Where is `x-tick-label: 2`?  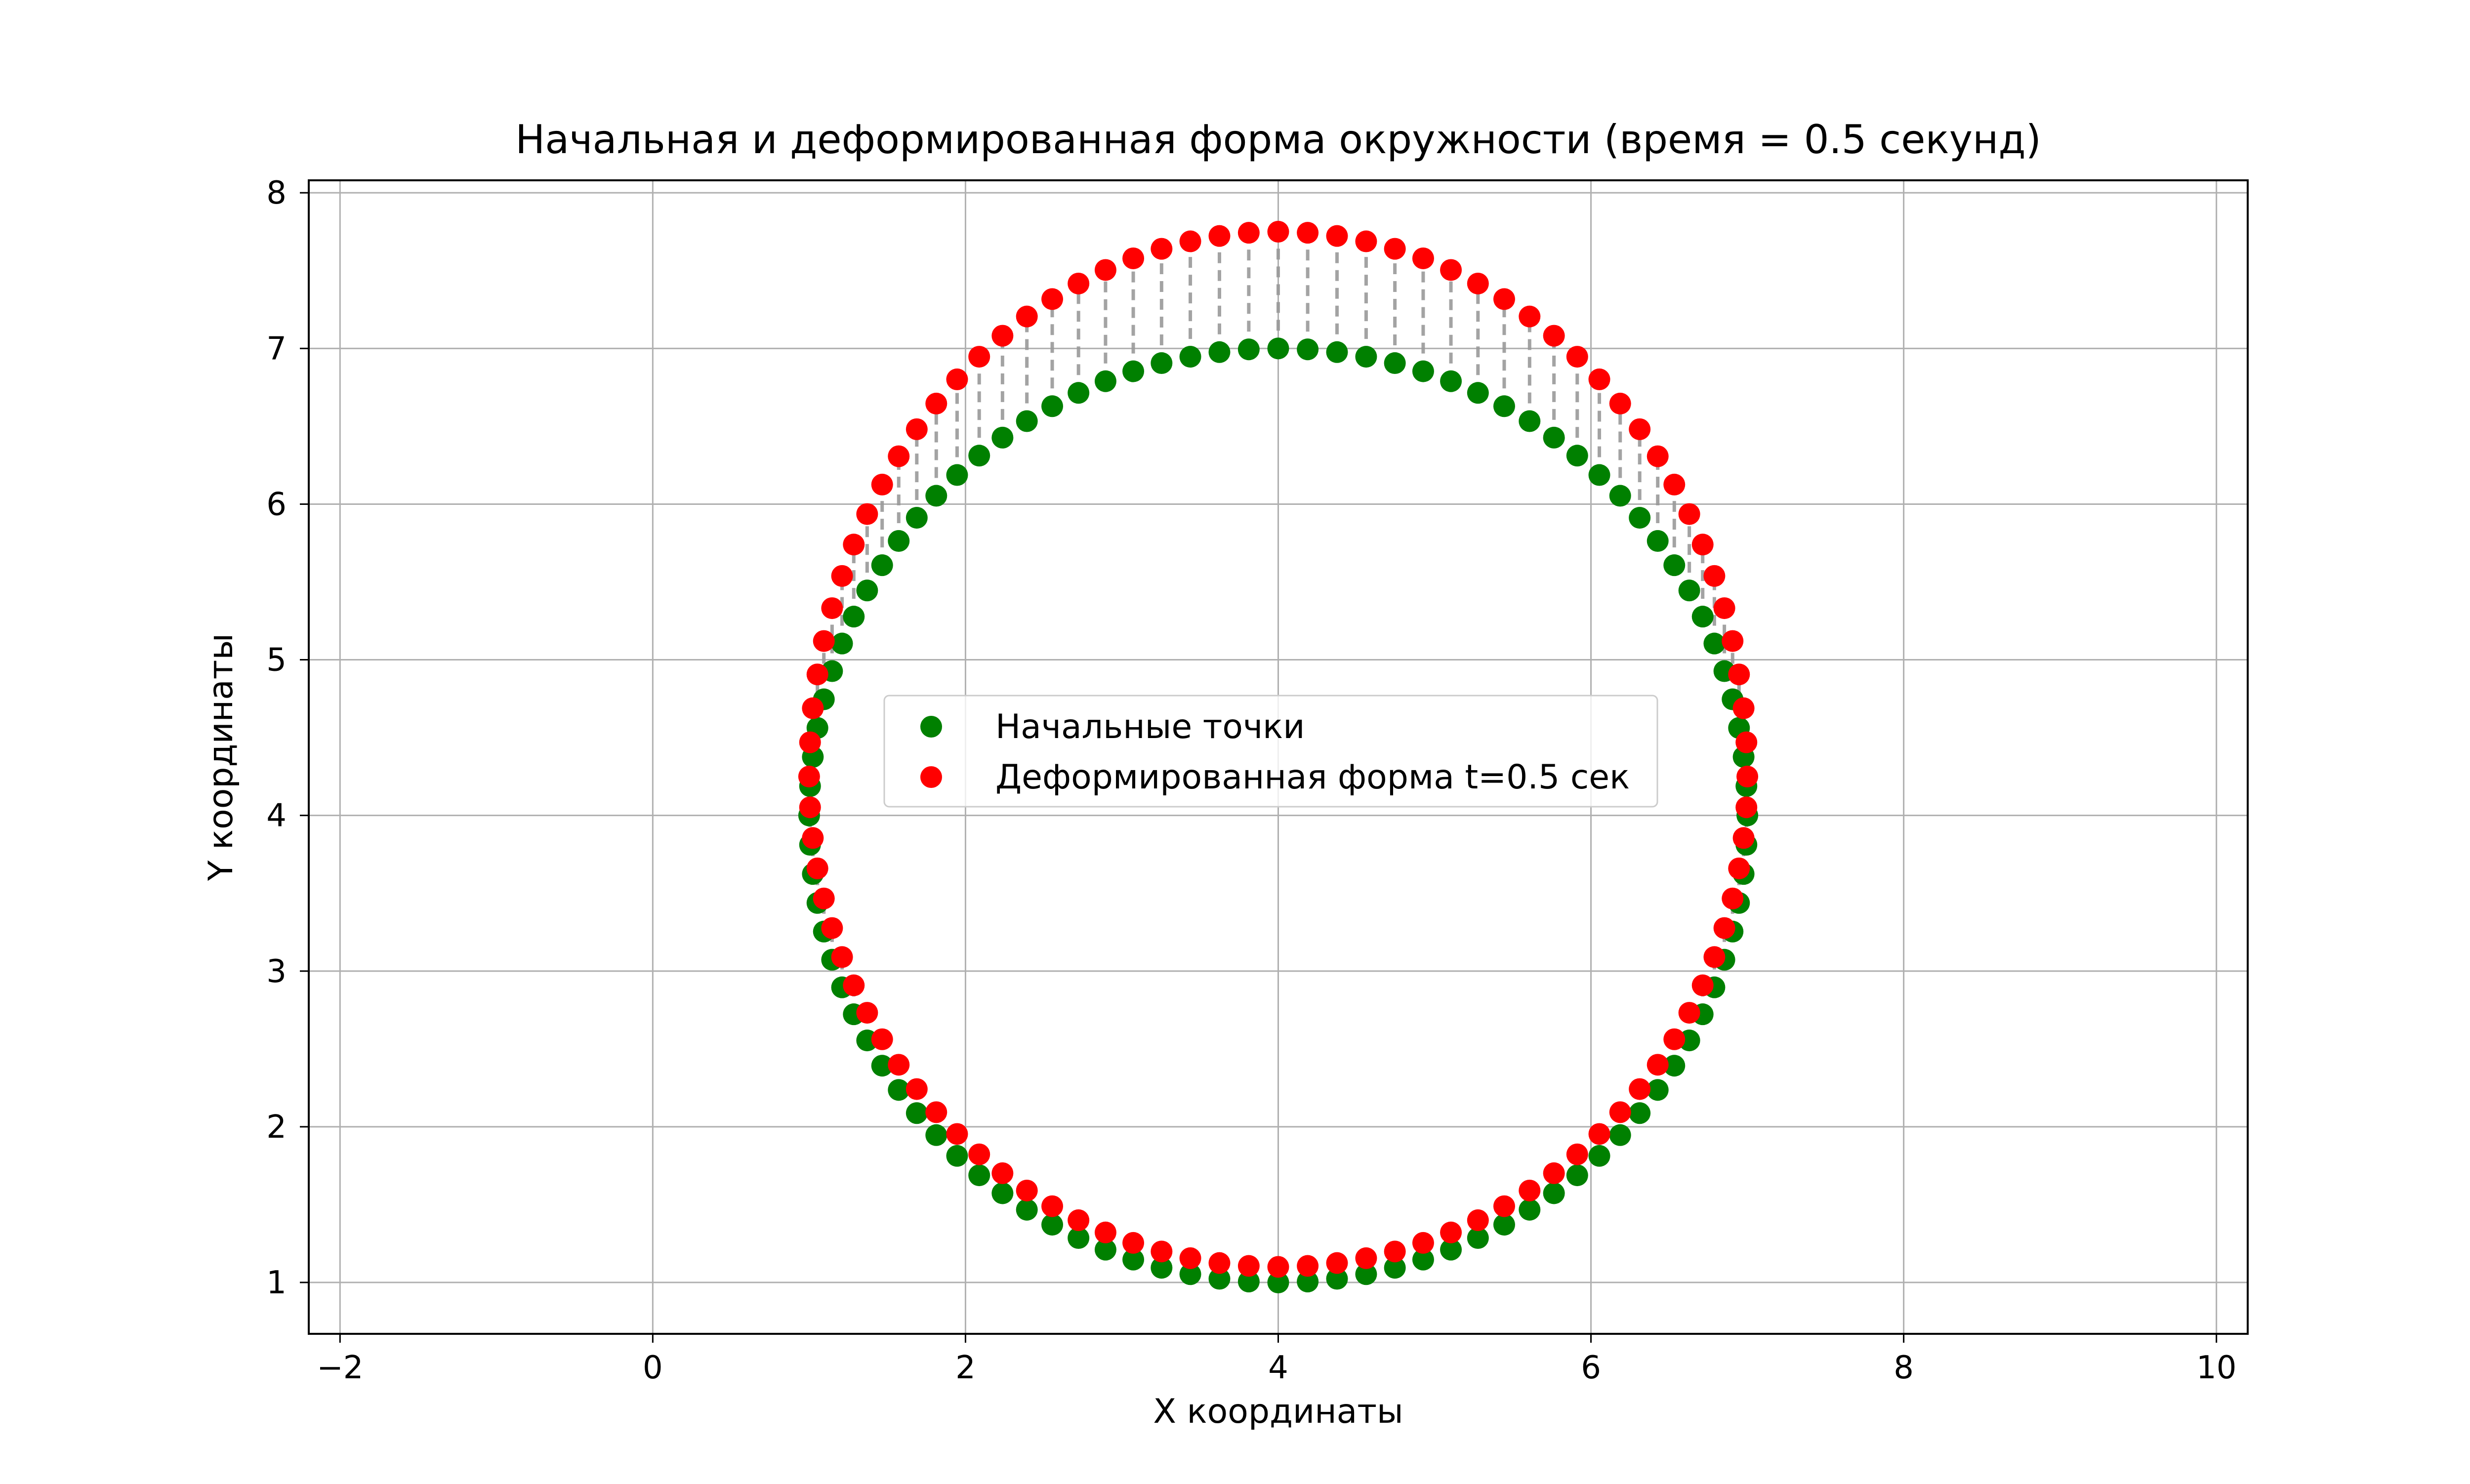
x-tick-label: 2 is located at coordinates (965, 1368).